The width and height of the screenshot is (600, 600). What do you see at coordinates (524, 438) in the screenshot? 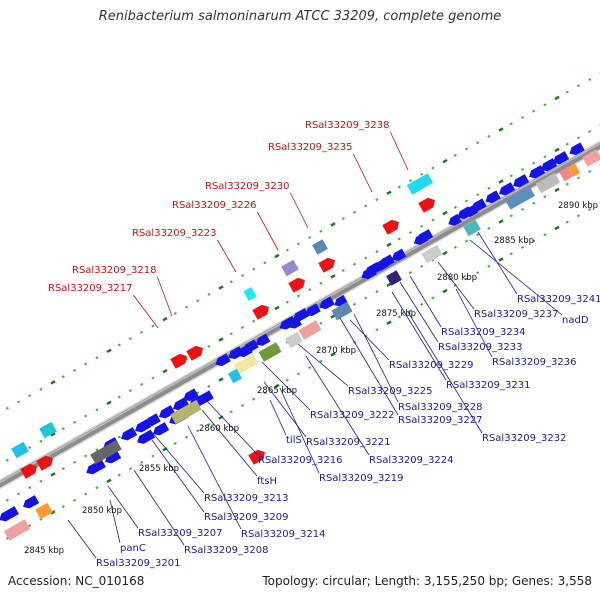
I see `feature-label: RSal33209_3232` at bounding box center [524, 438].